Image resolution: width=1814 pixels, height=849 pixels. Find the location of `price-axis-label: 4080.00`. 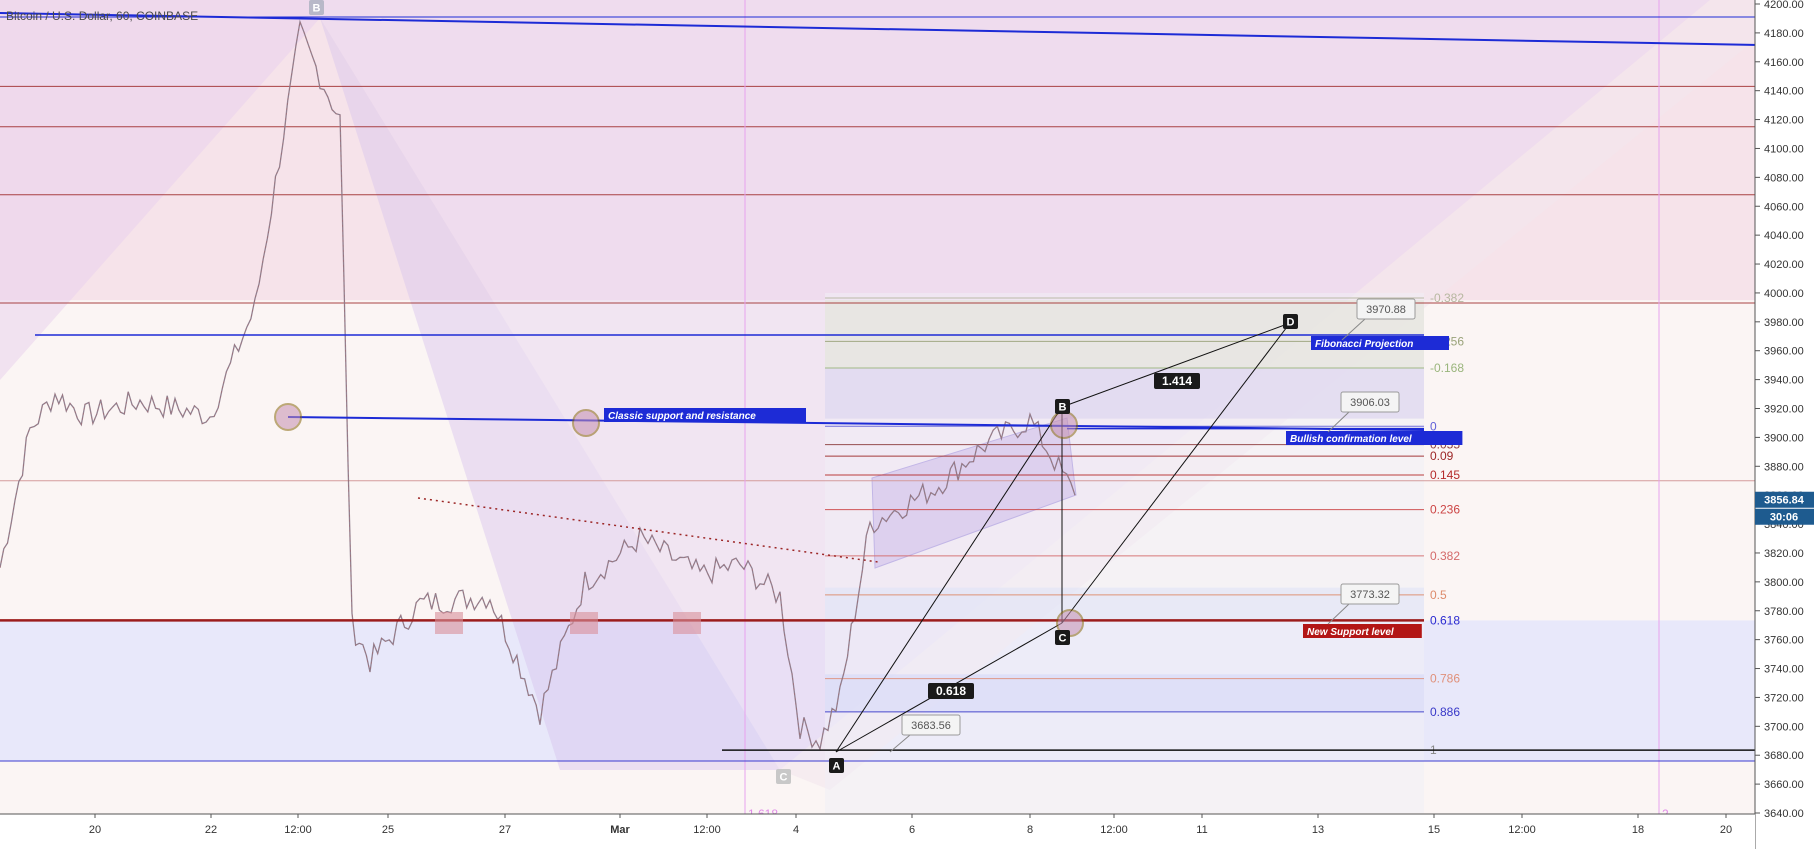

price-axis-label: 4080.00 is located at coordinates (1784, 178).